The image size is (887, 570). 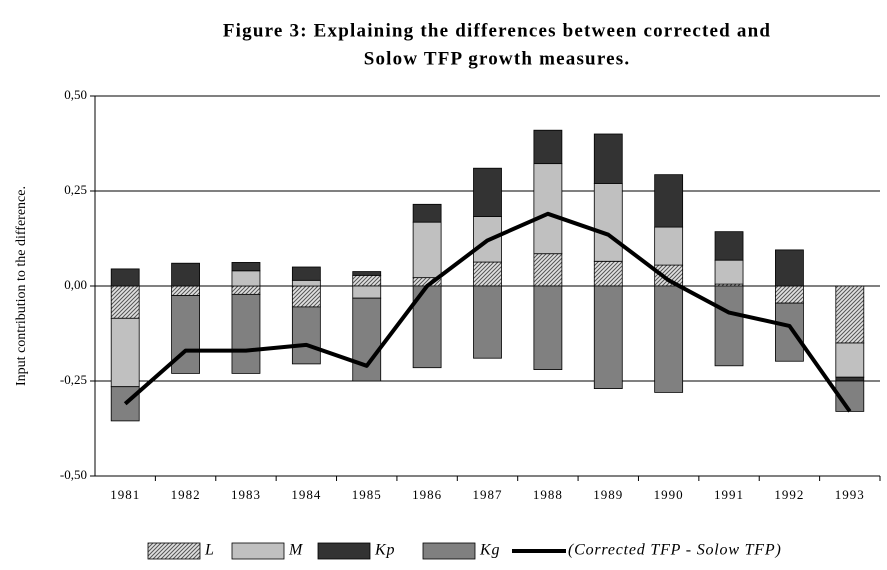 What do you see at coordinates (209, 550) in the screenshot?
I see `legend-label: L` at bounding box center [209, 550].